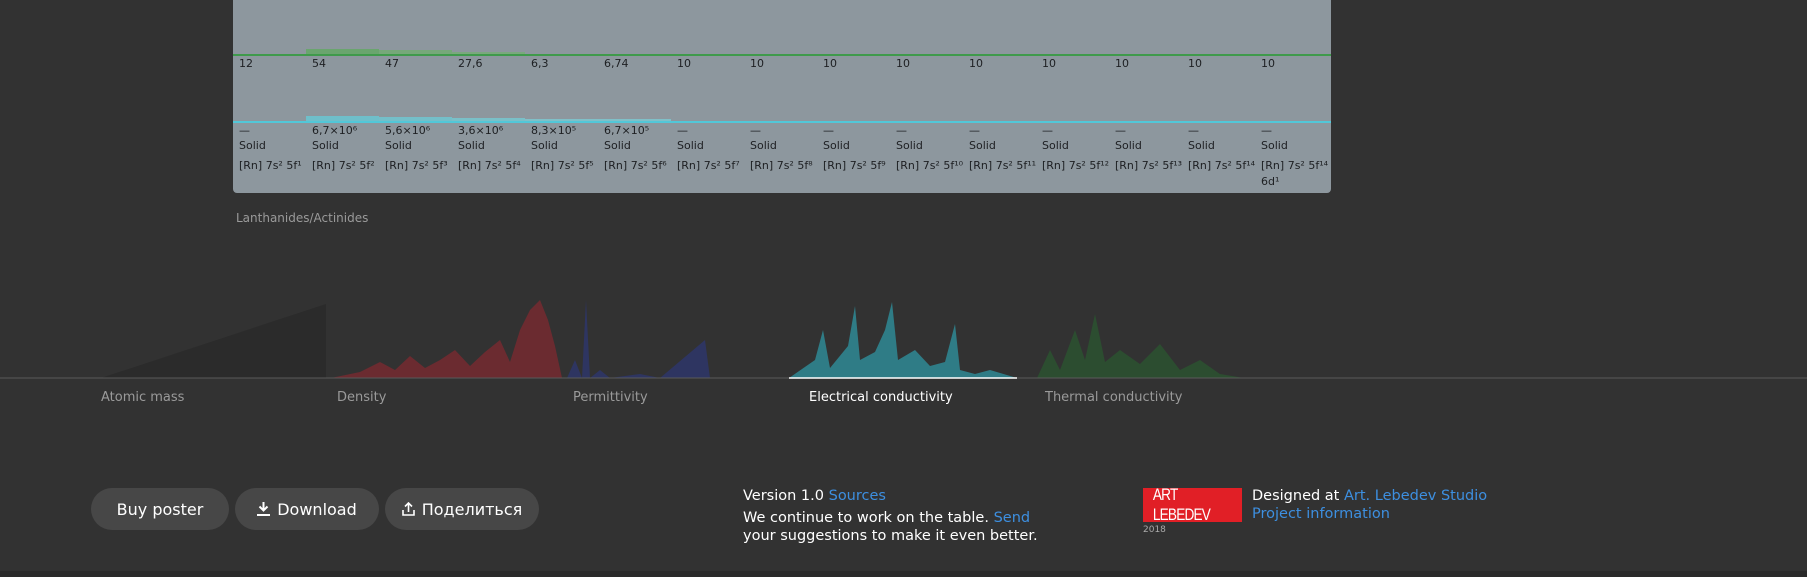  Describe the element at coordinates (554, 130) in the screenshot. I see `cell-conductivity: 8,3×10⁵` at that location.